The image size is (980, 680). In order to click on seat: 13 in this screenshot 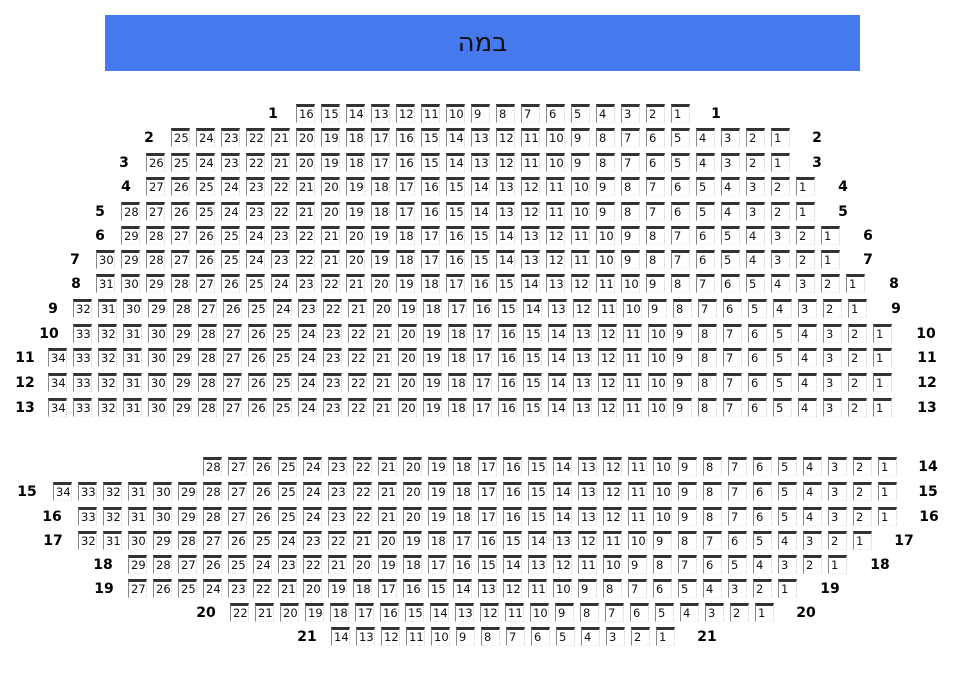, I will do `click(582, 333)`.